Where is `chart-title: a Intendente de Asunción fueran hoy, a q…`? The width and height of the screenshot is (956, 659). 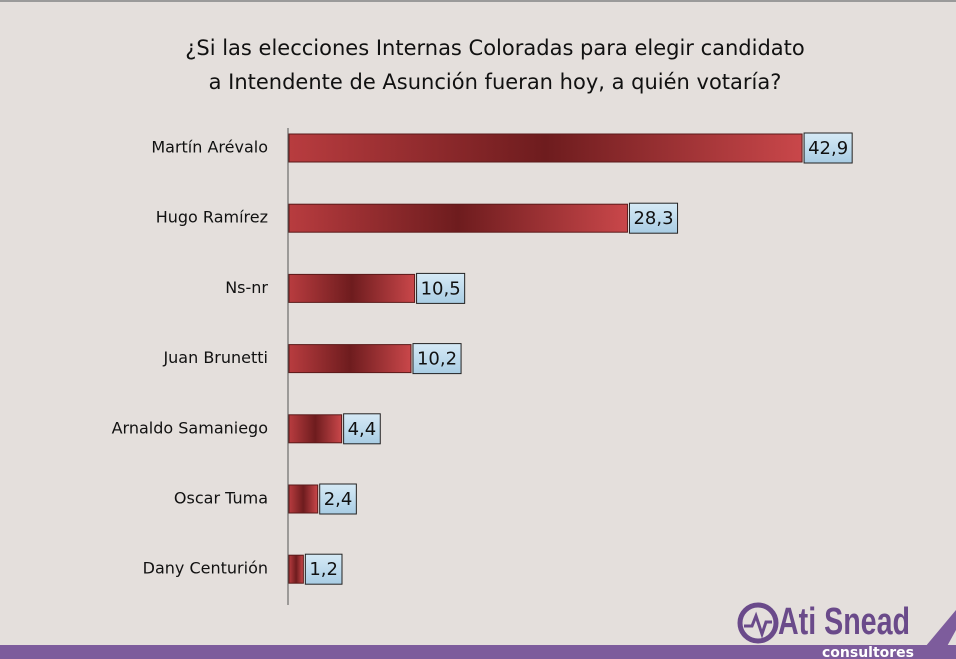
chart-title: a Intendente de Asunción fueran hoy, a q… is located at coordinates (495, 82).